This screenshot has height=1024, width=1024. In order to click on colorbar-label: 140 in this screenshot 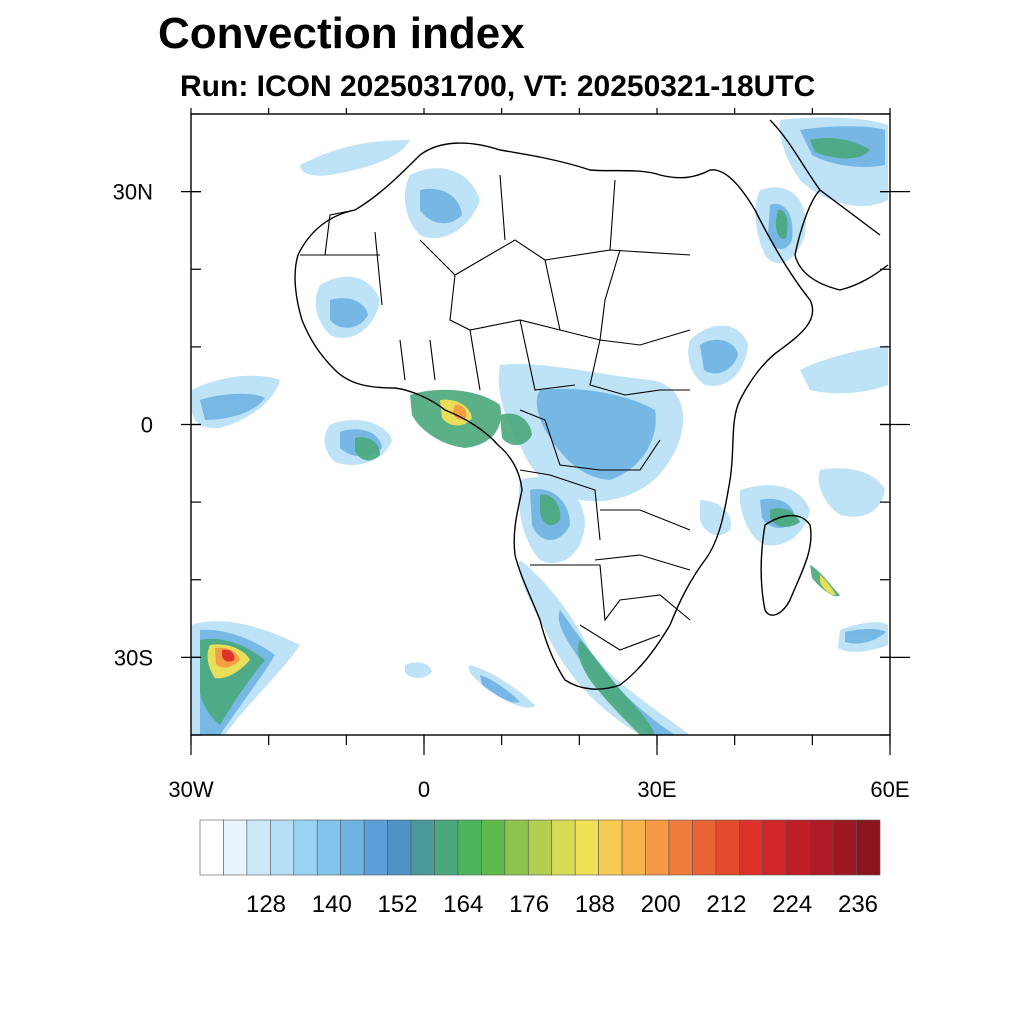, I will do `click(332, 904)`.